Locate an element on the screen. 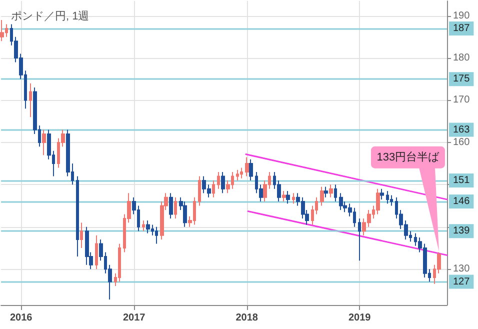 This screenshot has width=478, height=329. y-tick-label: 160 is located at coordinates (461, 142).